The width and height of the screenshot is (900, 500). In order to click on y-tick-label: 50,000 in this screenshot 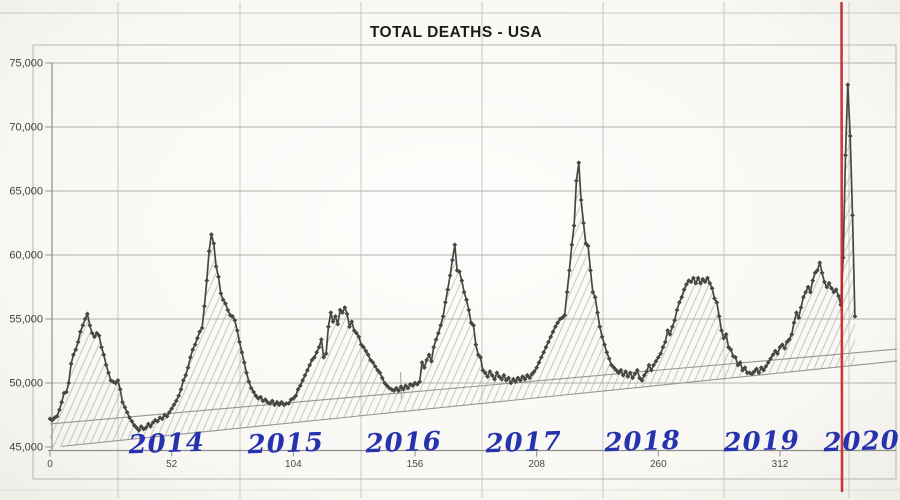, I will do `click(26, 384)`.